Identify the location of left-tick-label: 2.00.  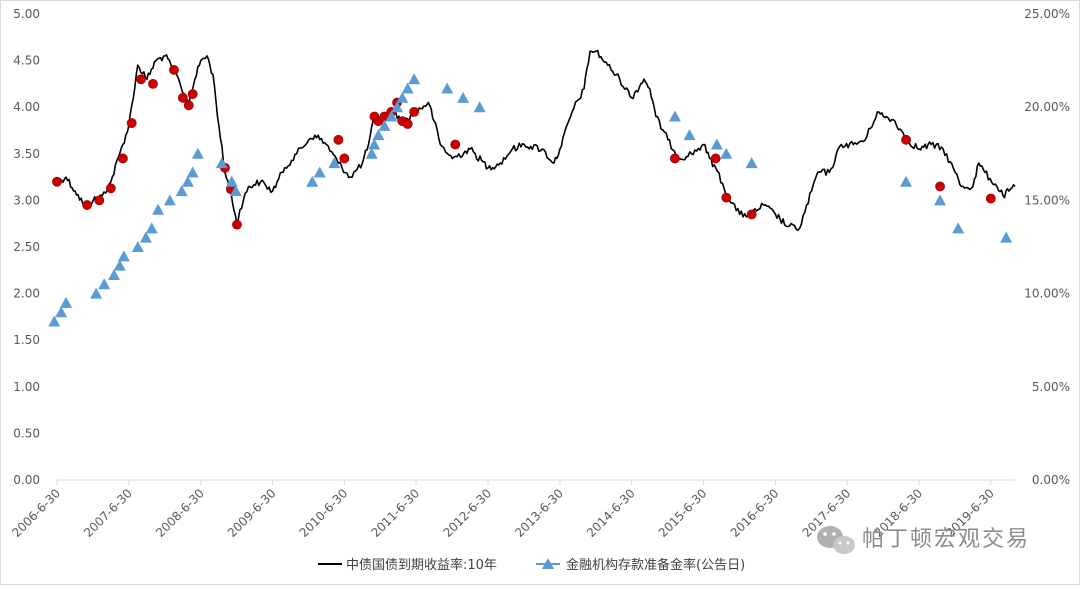
(26, 294).